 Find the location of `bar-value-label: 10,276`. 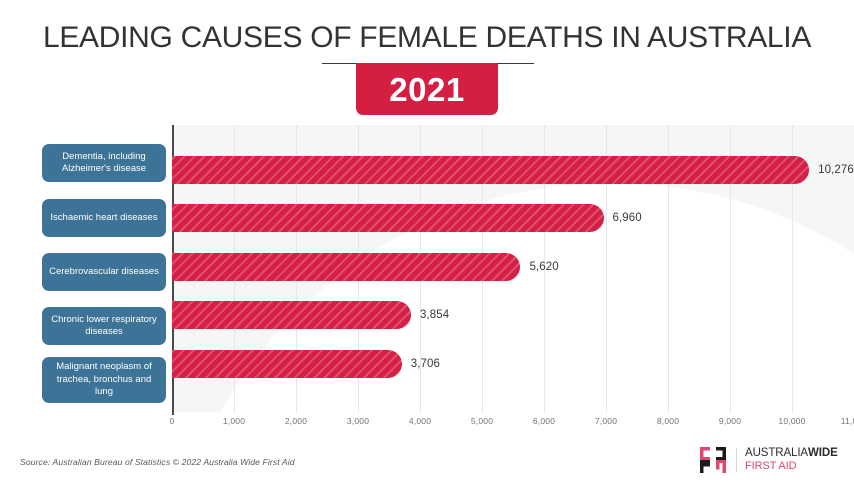

bar-value-label: 10,276 is located at coordinates (836, 170).